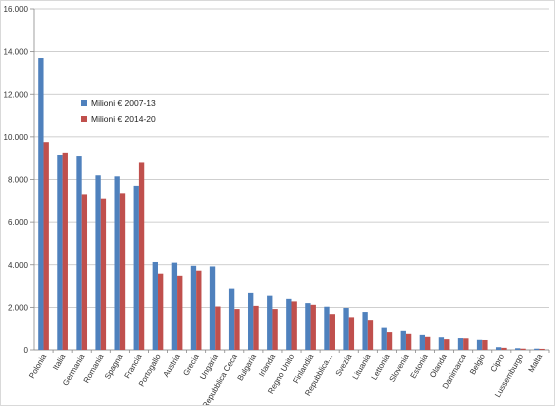 Image resolution: width=555 pixels, height=406 pixels. I want to click on x-tick-label: Austria, so click(172, 365).